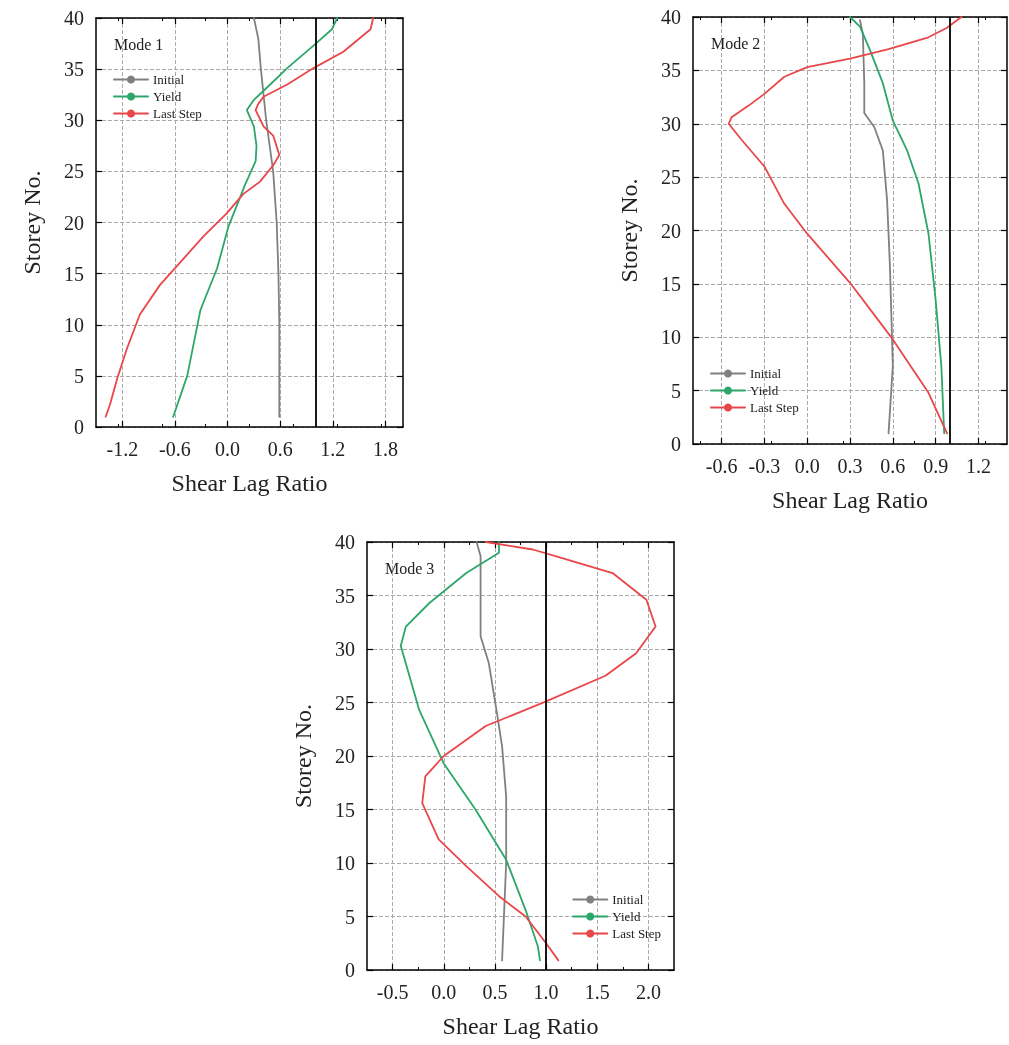 The height and width of the screenshot is (1045, 1009). What do you see at coordinates (936, 466) in the screenshot?
I see `x-tick-label: 0.9` at bounding box center [936, 466].